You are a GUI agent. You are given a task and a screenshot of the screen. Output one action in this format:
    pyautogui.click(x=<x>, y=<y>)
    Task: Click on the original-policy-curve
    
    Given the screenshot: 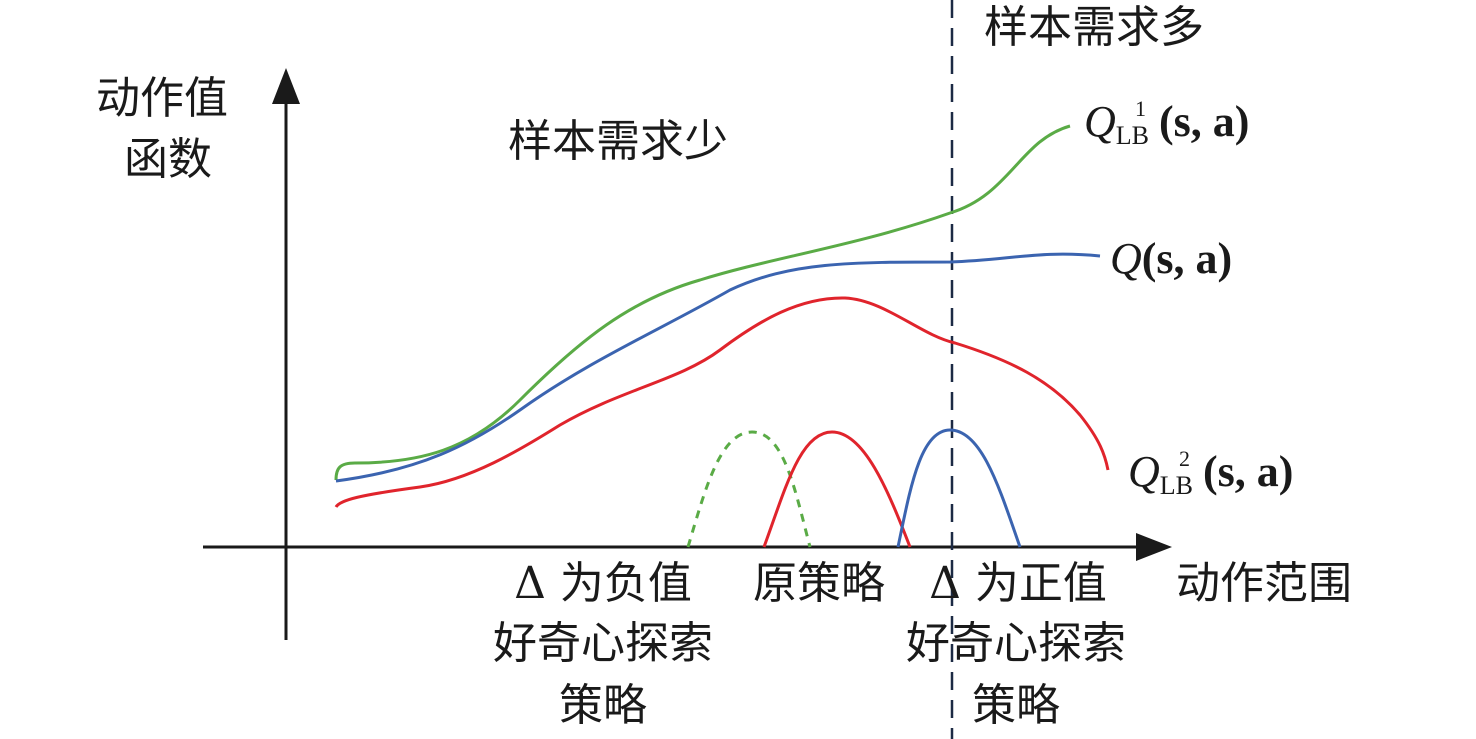 What is the action you would take?
    pyautogui.click(x=837, y=489)
    